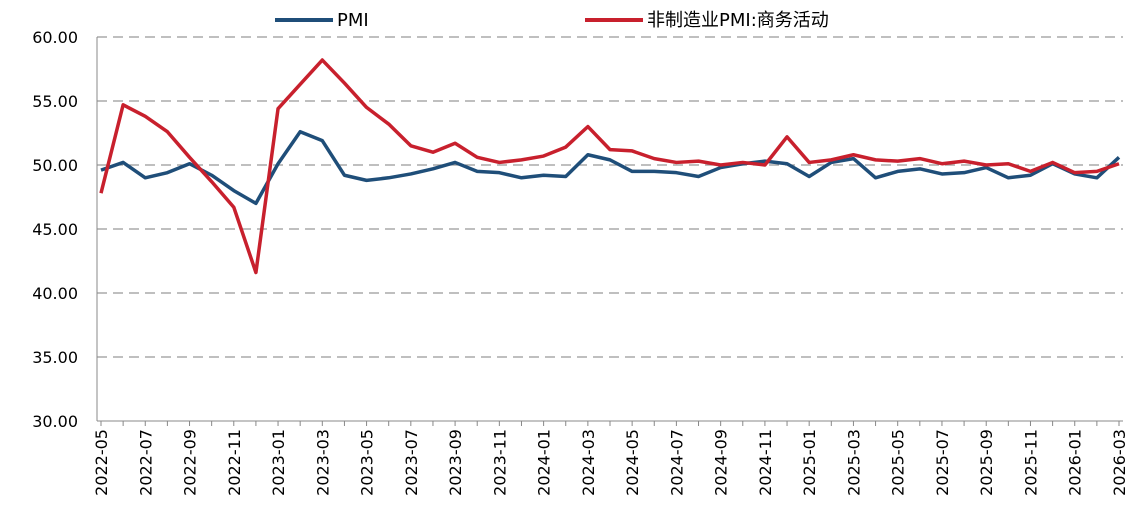 This screenshot has width=1132, height=531. Describe the element at coordinates (55, 229) in the screenshot. I see `y-tick-label: 45.00` at that location.